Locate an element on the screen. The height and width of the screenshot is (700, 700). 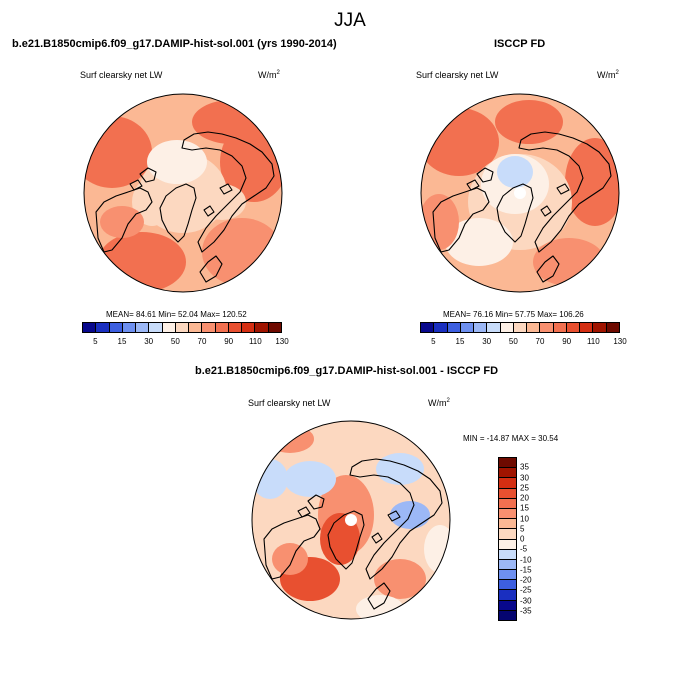
colorbar-tick-label: -5 is located at coordinates (524, 549).